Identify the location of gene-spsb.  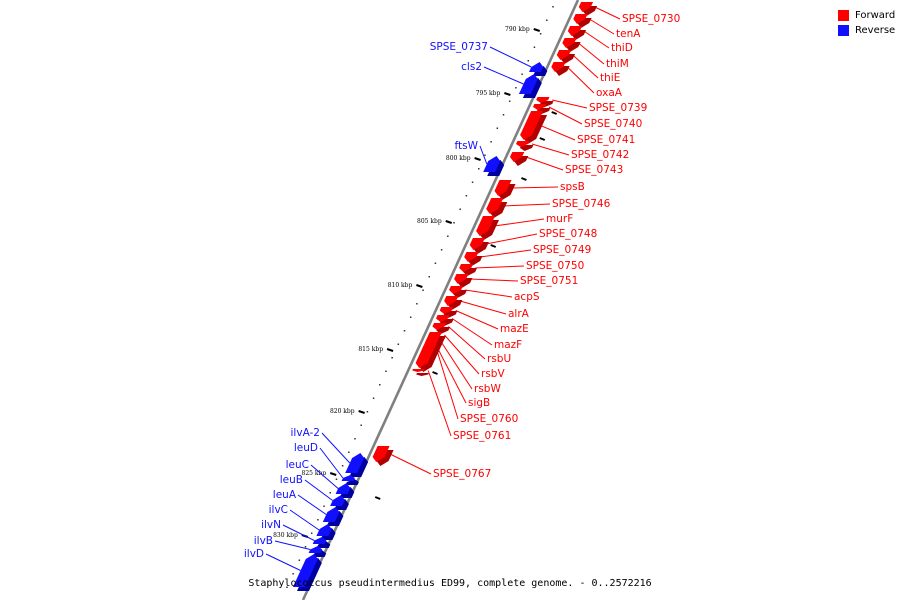
(505, 190).